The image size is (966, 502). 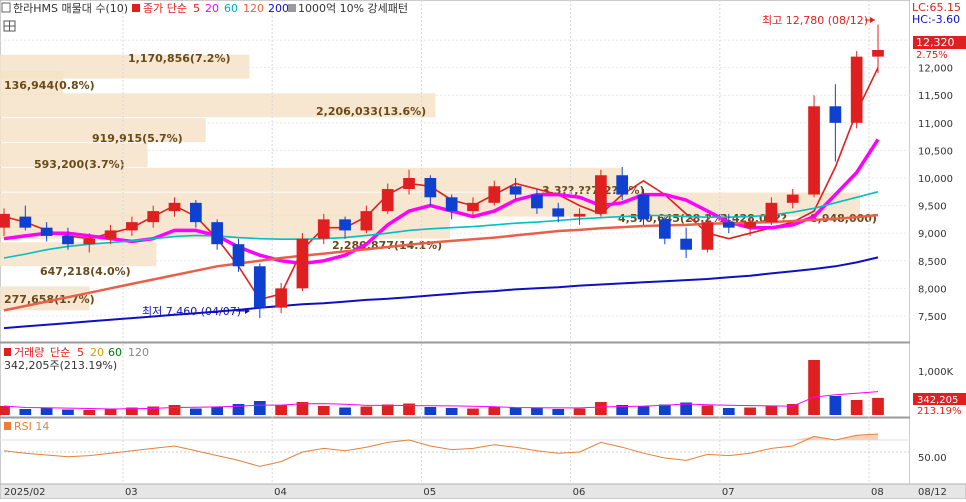 I want to click on time-axis-label: 03, so click(x=131, y=492).